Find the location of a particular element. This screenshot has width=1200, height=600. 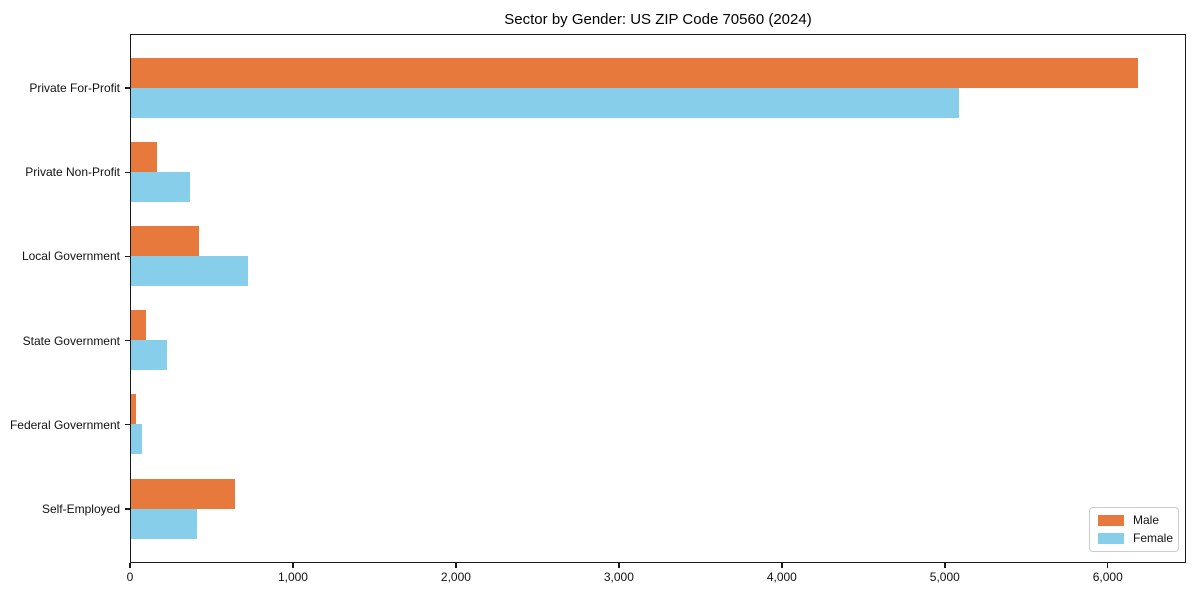

legend: Male Female is located at coordinates (1134, 529).